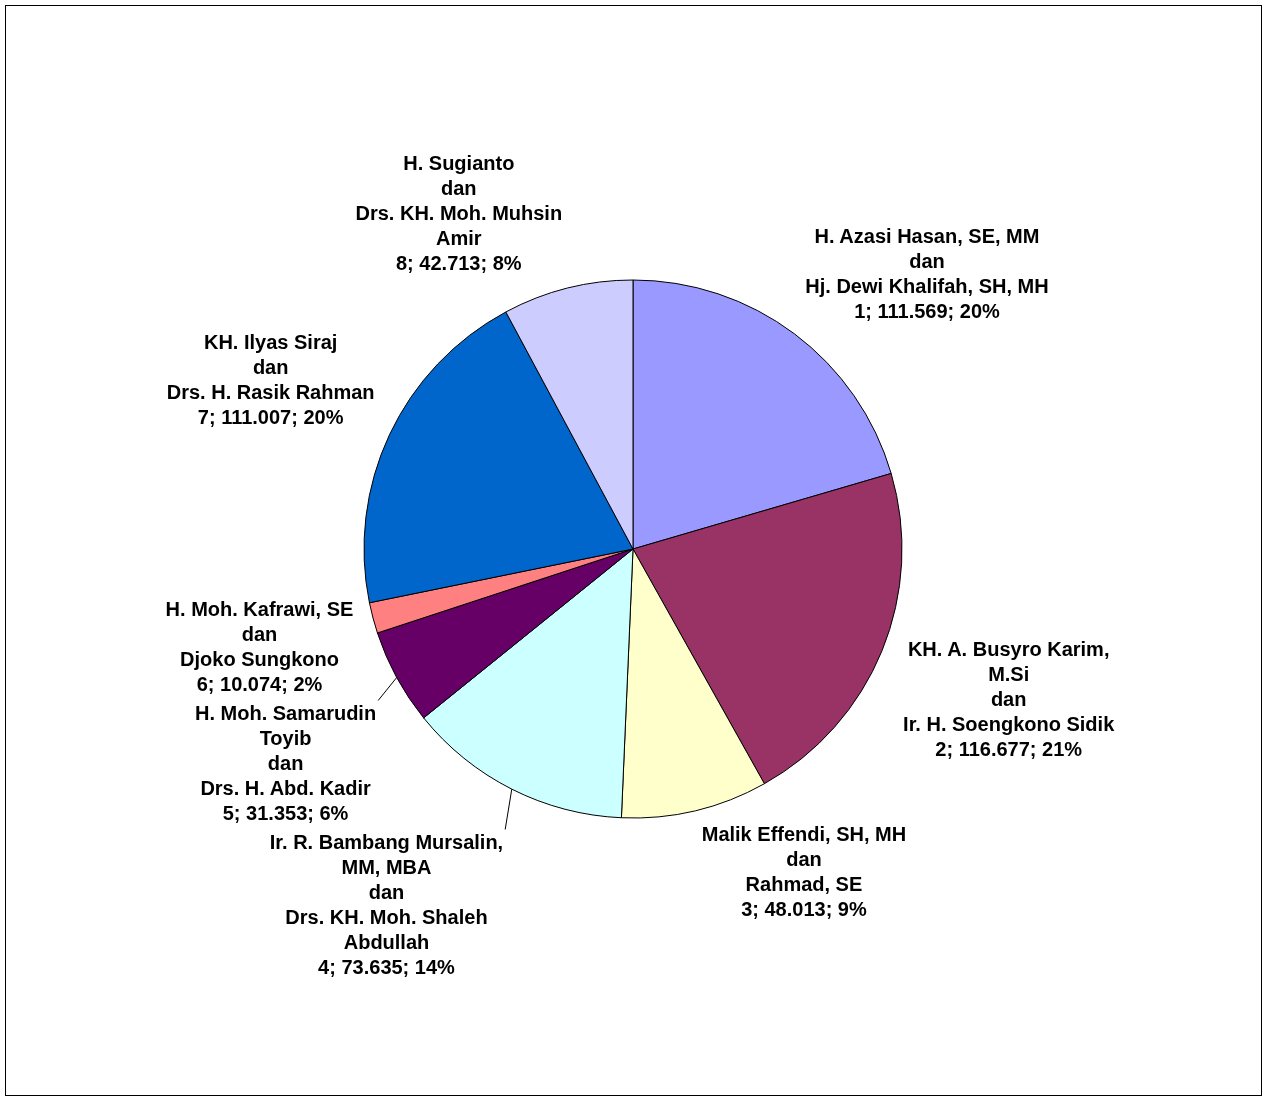 This screenshot has height=1101, width=1267. Describe the element at coordinates (259, 683) in the screenshot. I see `data-label: 6; 10.074; 2%` at that location.